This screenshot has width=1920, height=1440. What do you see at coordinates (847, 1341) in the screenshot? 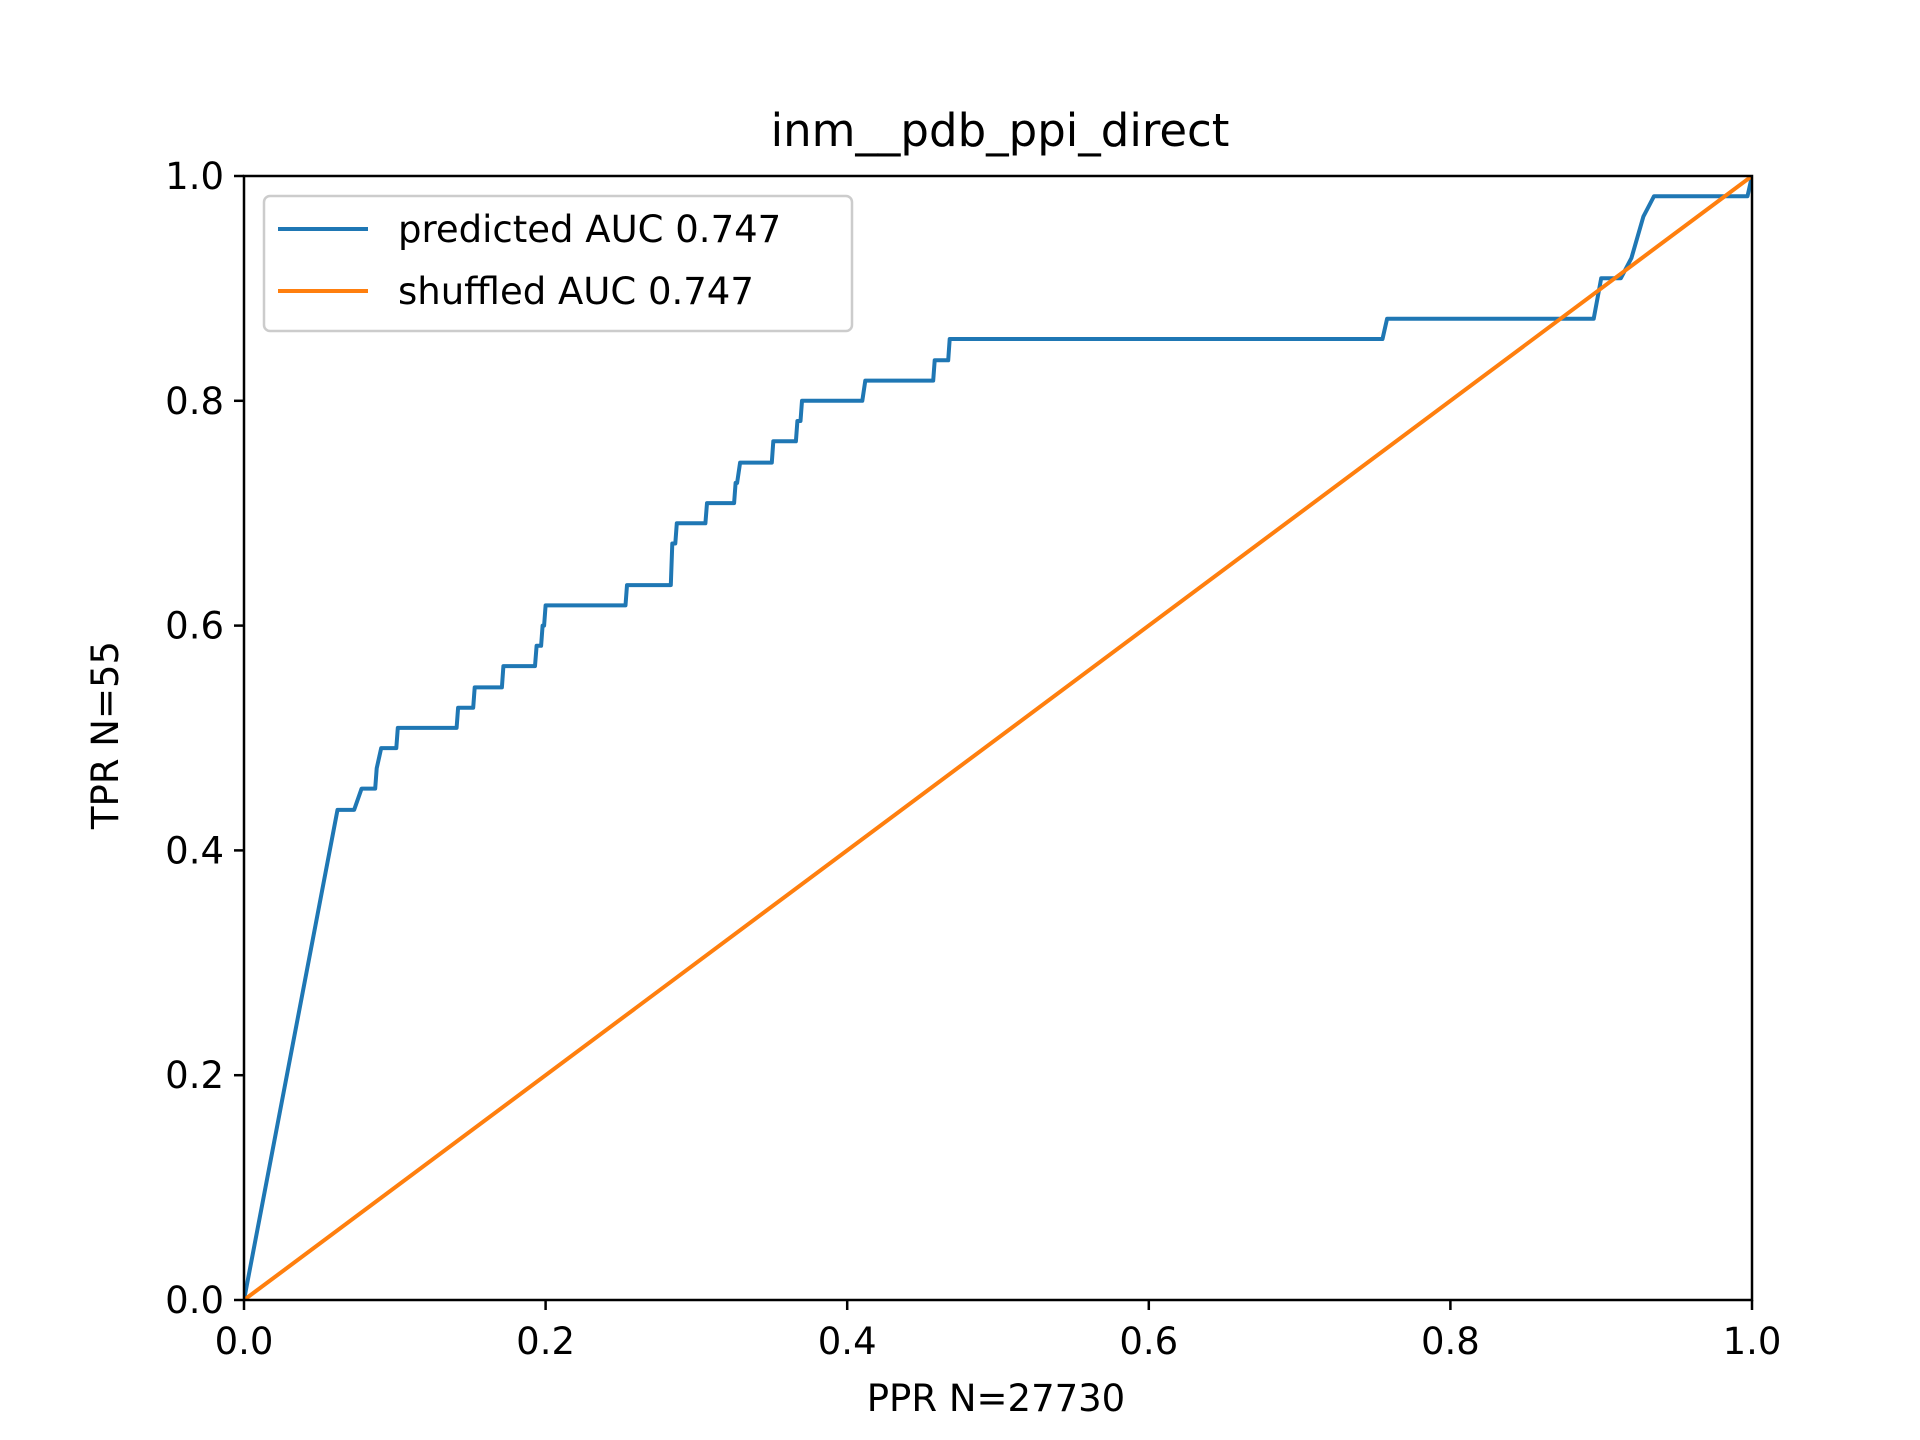
I see `x-tick-label: 0.4` at bounding box center [847, 1341].